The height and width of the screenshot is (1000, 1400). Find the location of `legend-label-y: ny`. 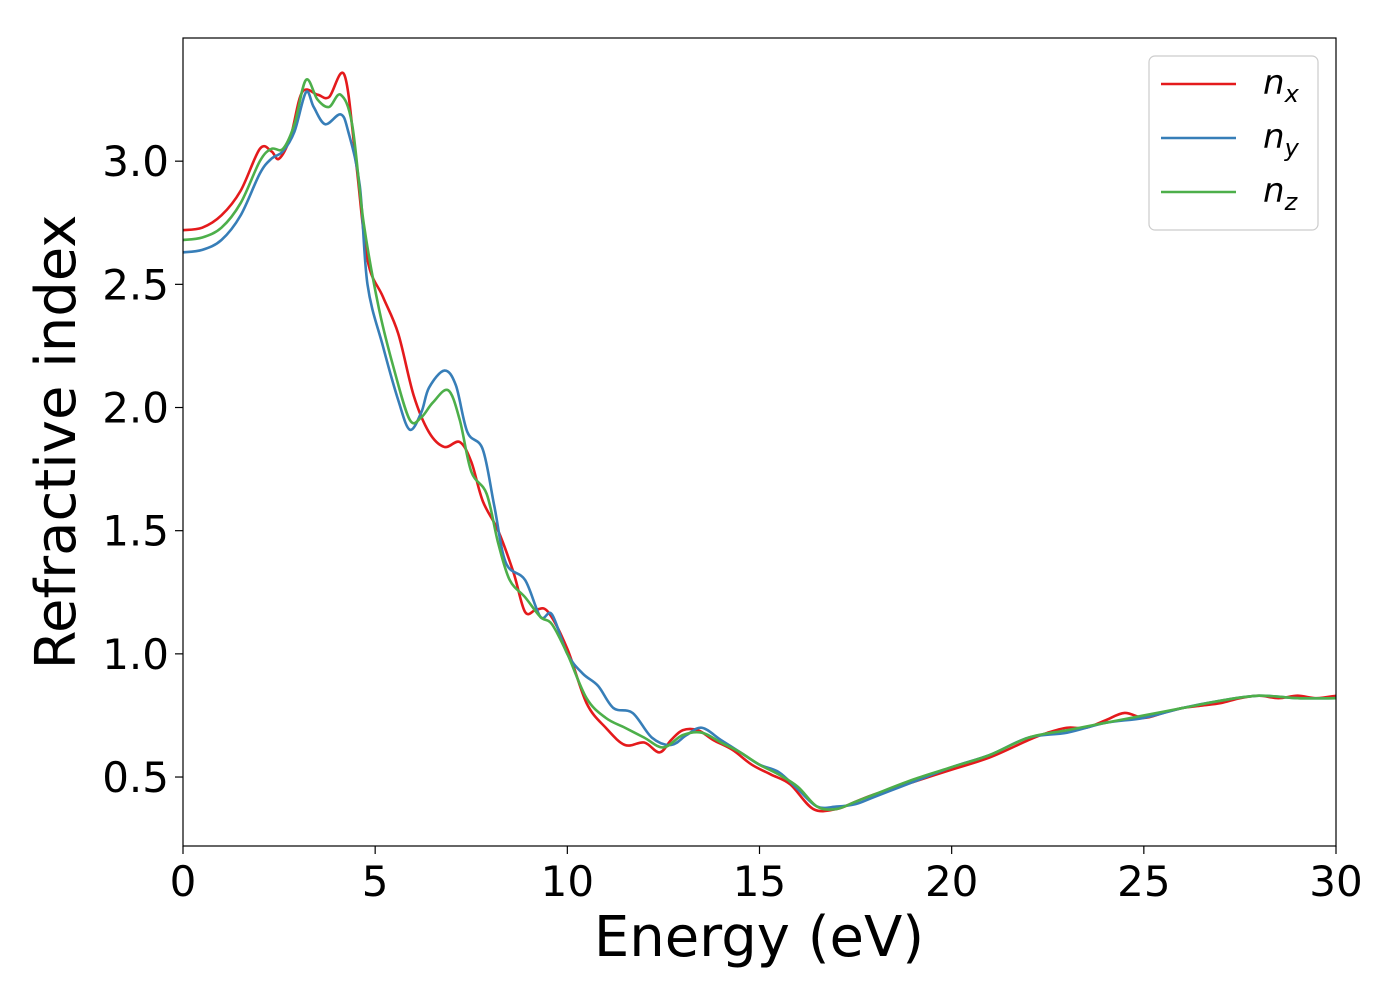

legend-label-y: ny is located at coordinates (1281, 139).